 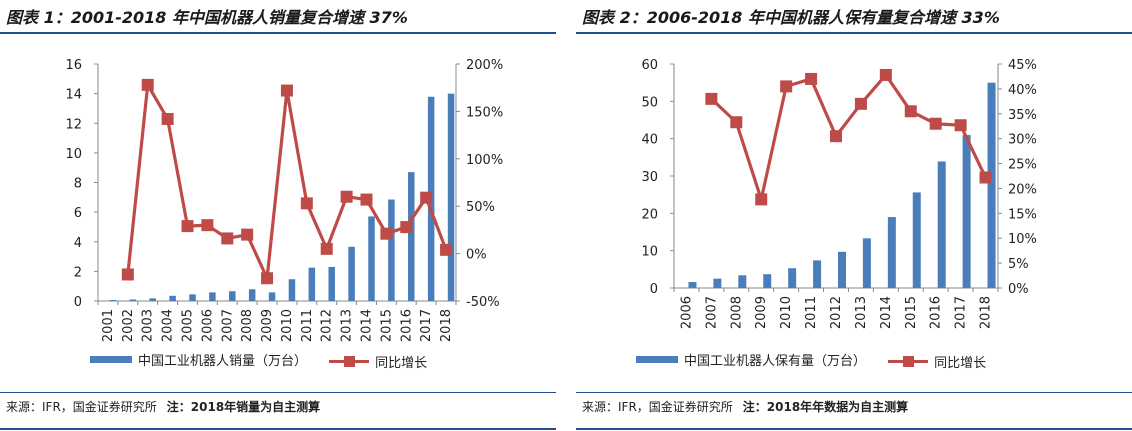 What do you see at coordinates (367, 325) in the screenshot?
I see `x-tick-label: 2014` at bounding box center [367, 325].